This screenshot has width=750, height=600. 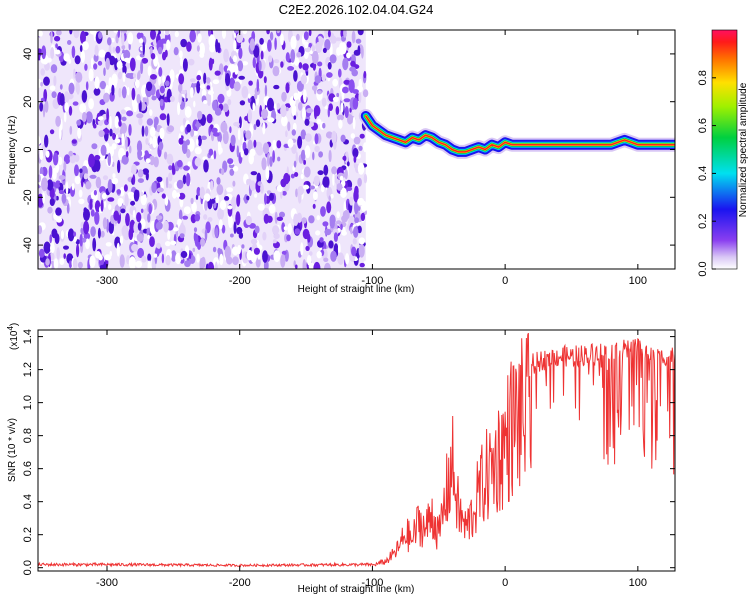 I want to click on y-tick-label: 0.6, so click(x=28, y=468).